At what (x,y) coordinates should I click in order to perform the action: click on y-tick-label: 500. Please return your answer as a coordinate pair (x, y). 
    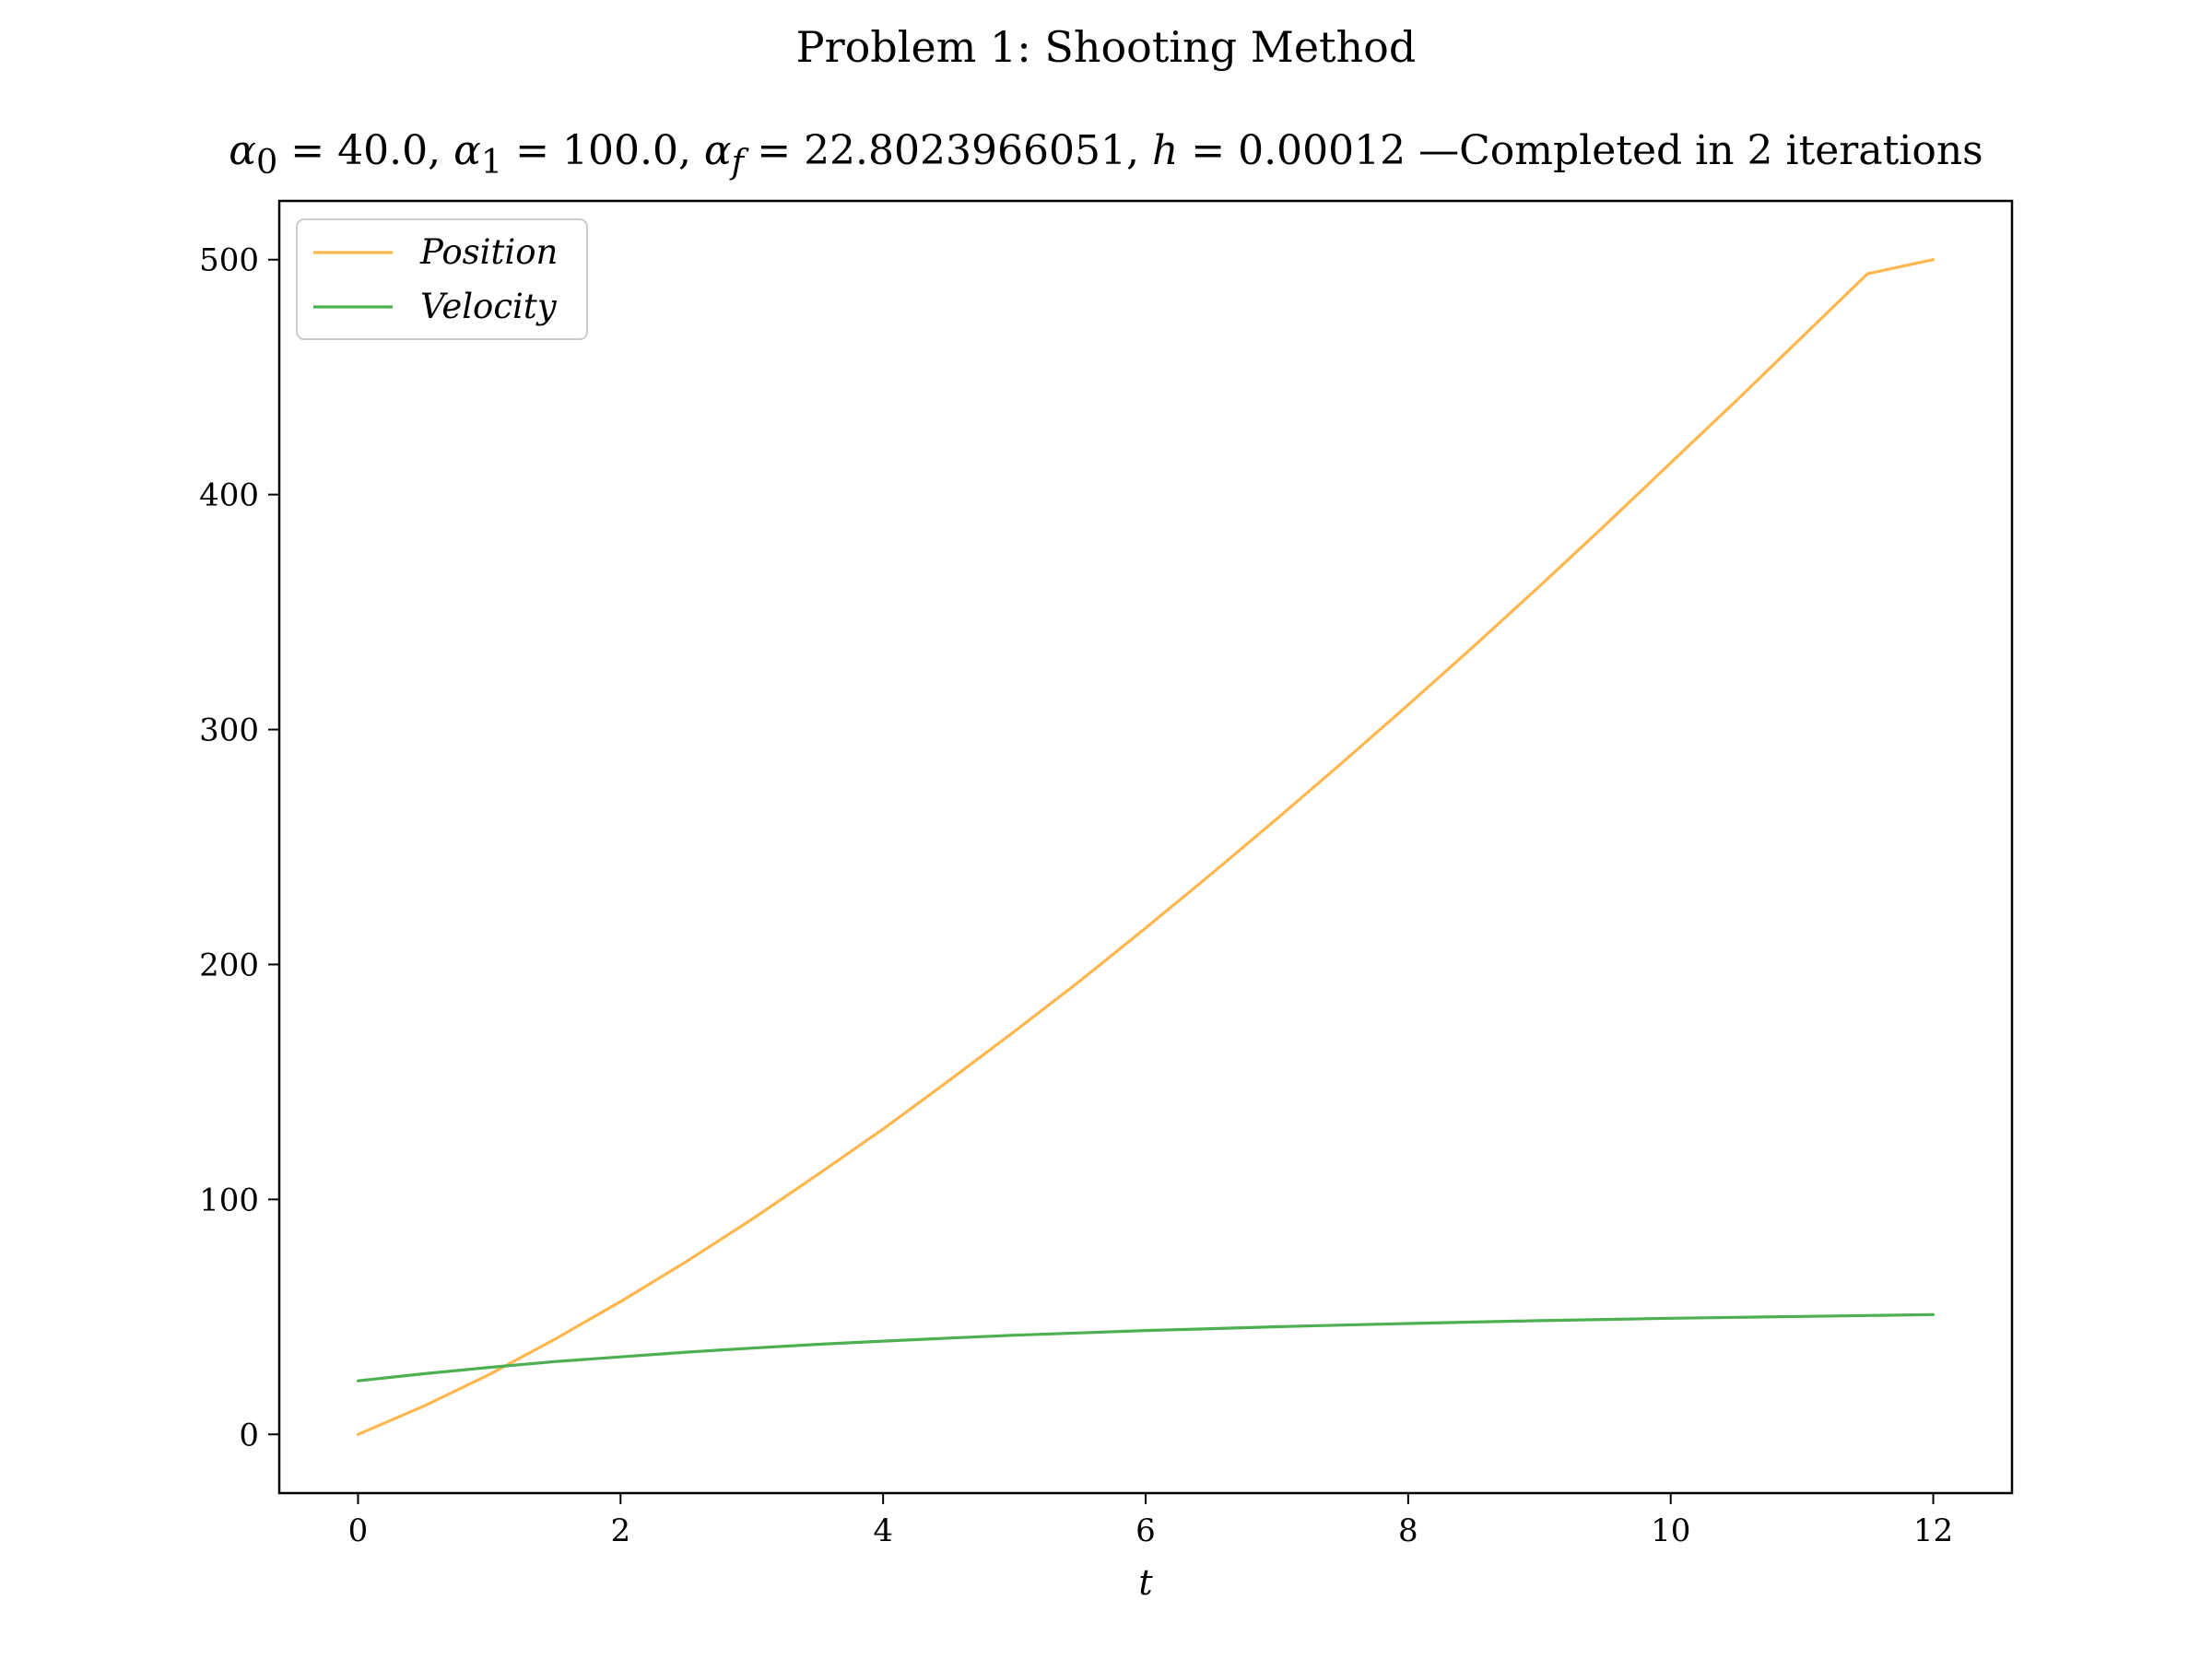
    Looking at the image, I should click on (229, 260).